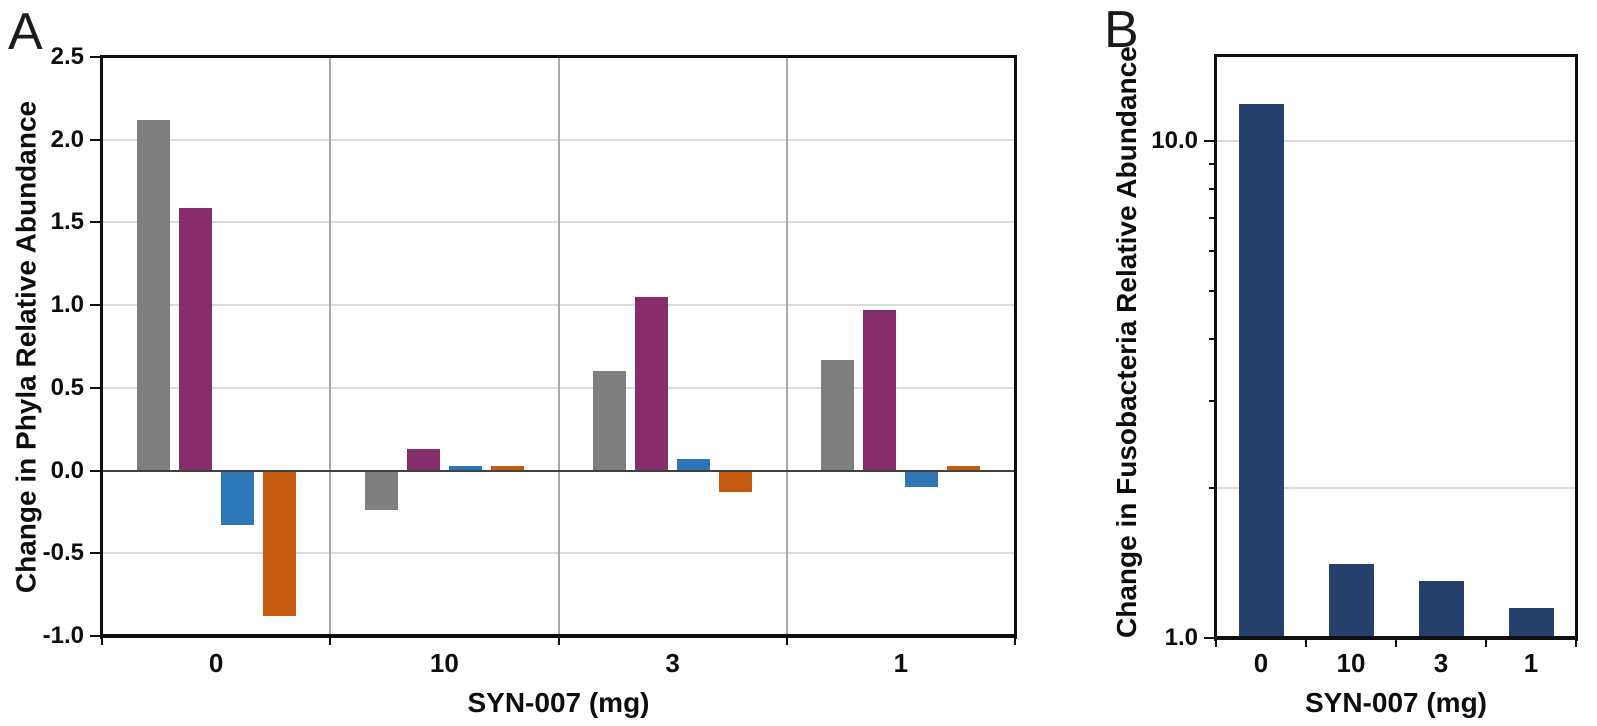 The image size is (1597, 726). What do you see at coordinates (964, 468) in the screenshot?
I see `bar-orange-cat1` at bounding box center [964, 468].